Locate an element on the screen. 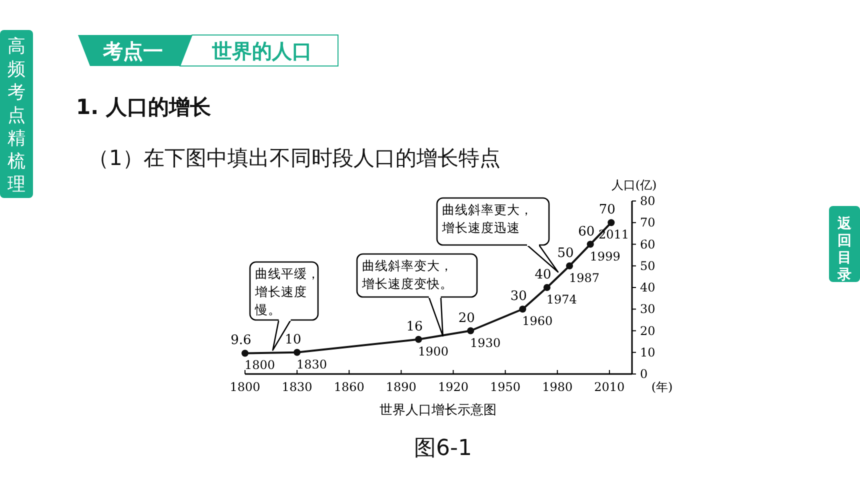 Image resolution: width=860 pixels, height=484 pixels. text: 高频考点精梳理 is located at coordinates (17, 115).